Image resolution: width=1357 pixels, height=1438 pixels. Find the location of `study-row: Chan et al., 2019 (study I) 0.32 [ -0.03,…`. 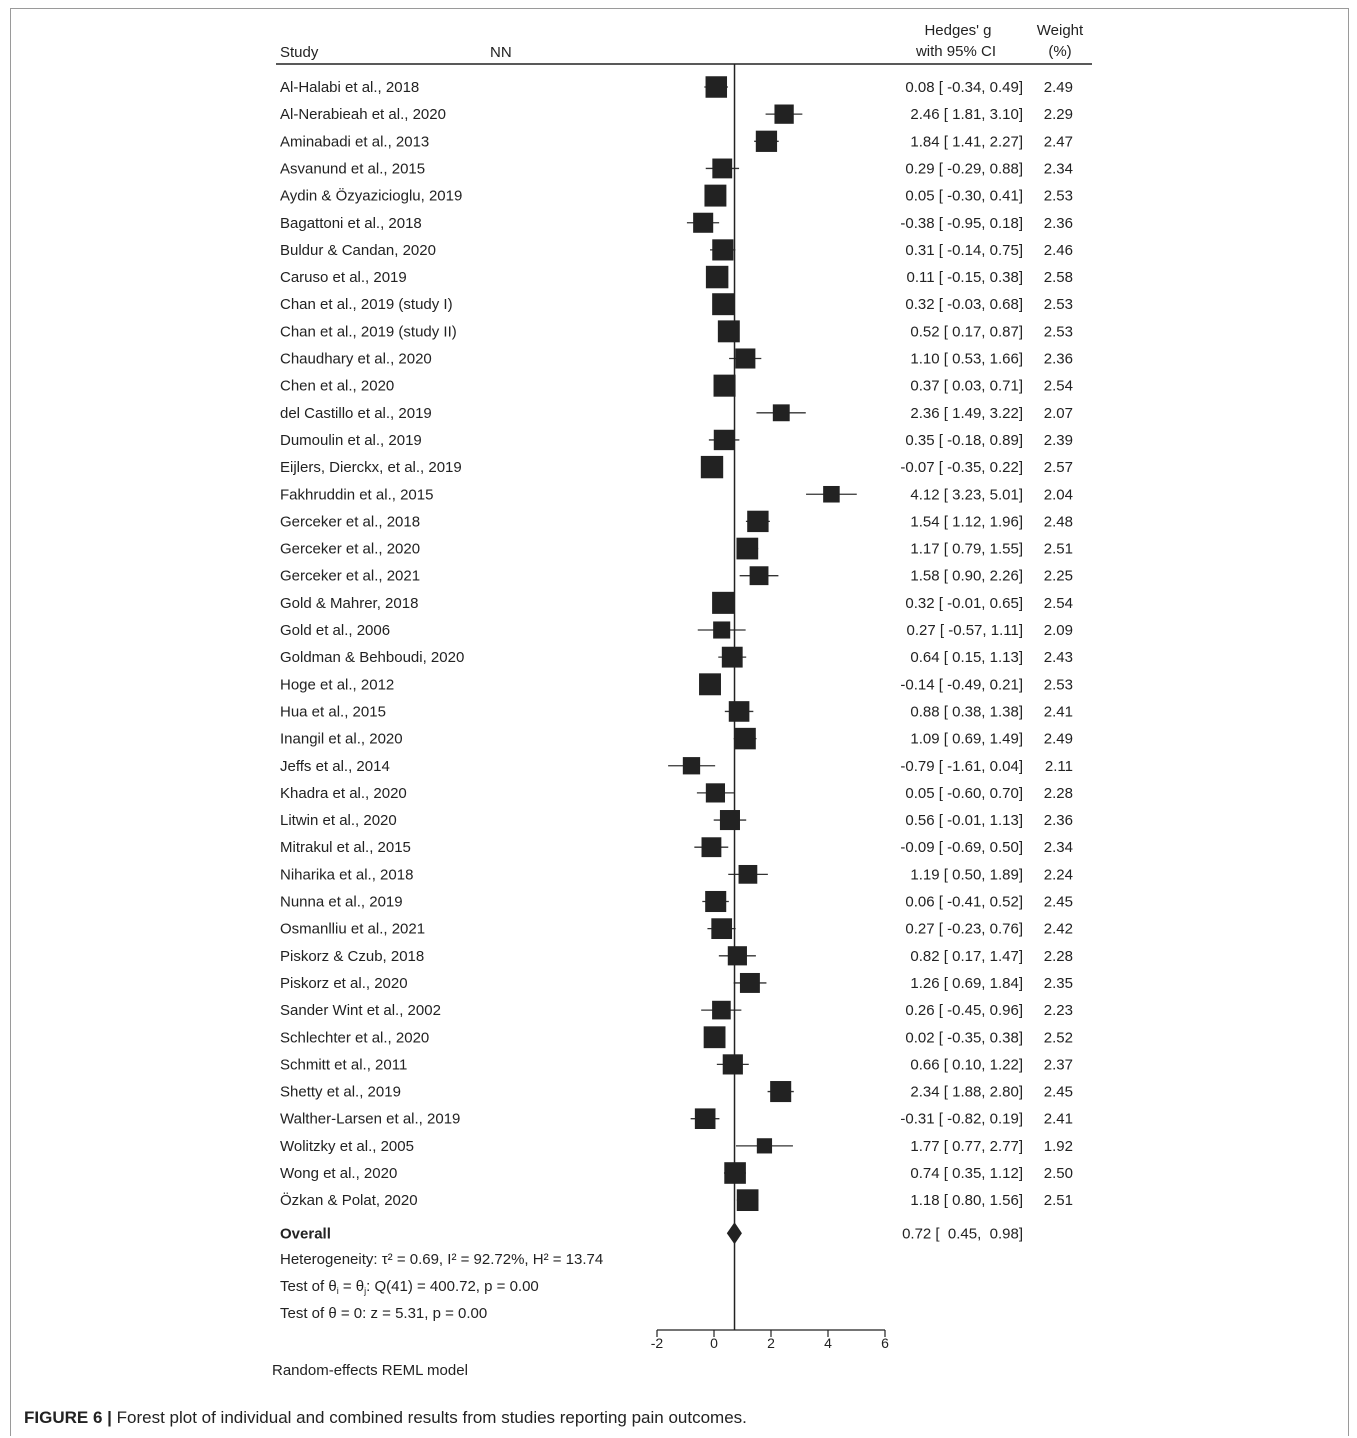

study-row: Chan et al., 2019 (study I) 0.32 [ -0.03,… is located at coordinates (676, 304).